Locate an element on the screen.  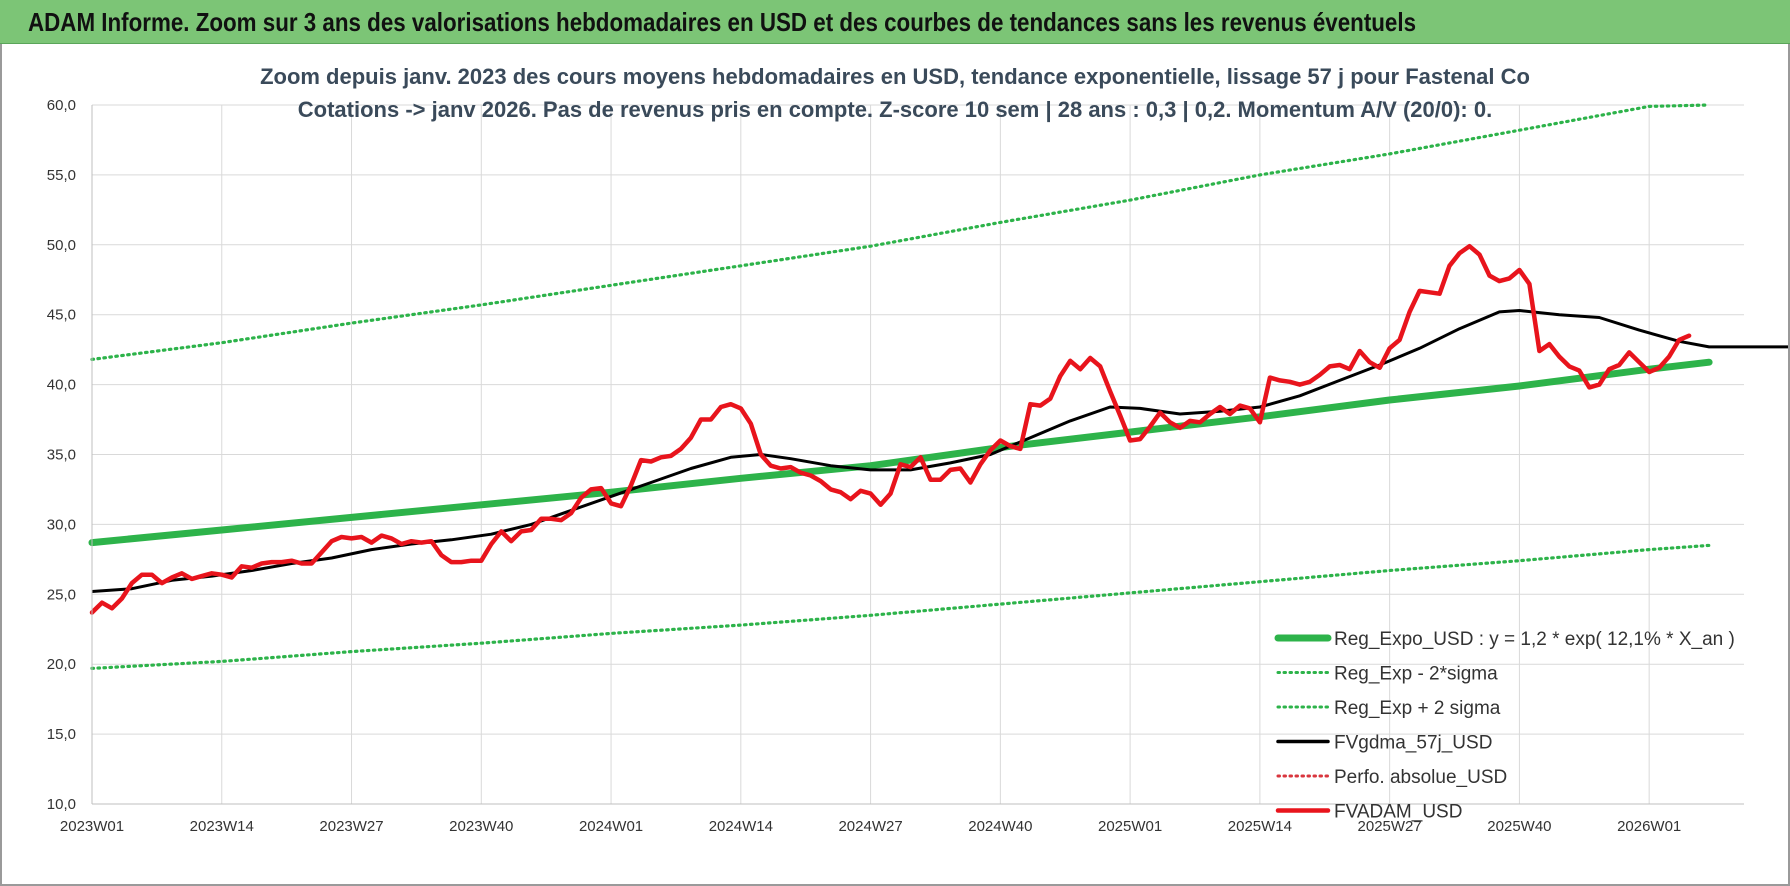
x-tick-label: 2023W14 is located at coordinates (222, 826).